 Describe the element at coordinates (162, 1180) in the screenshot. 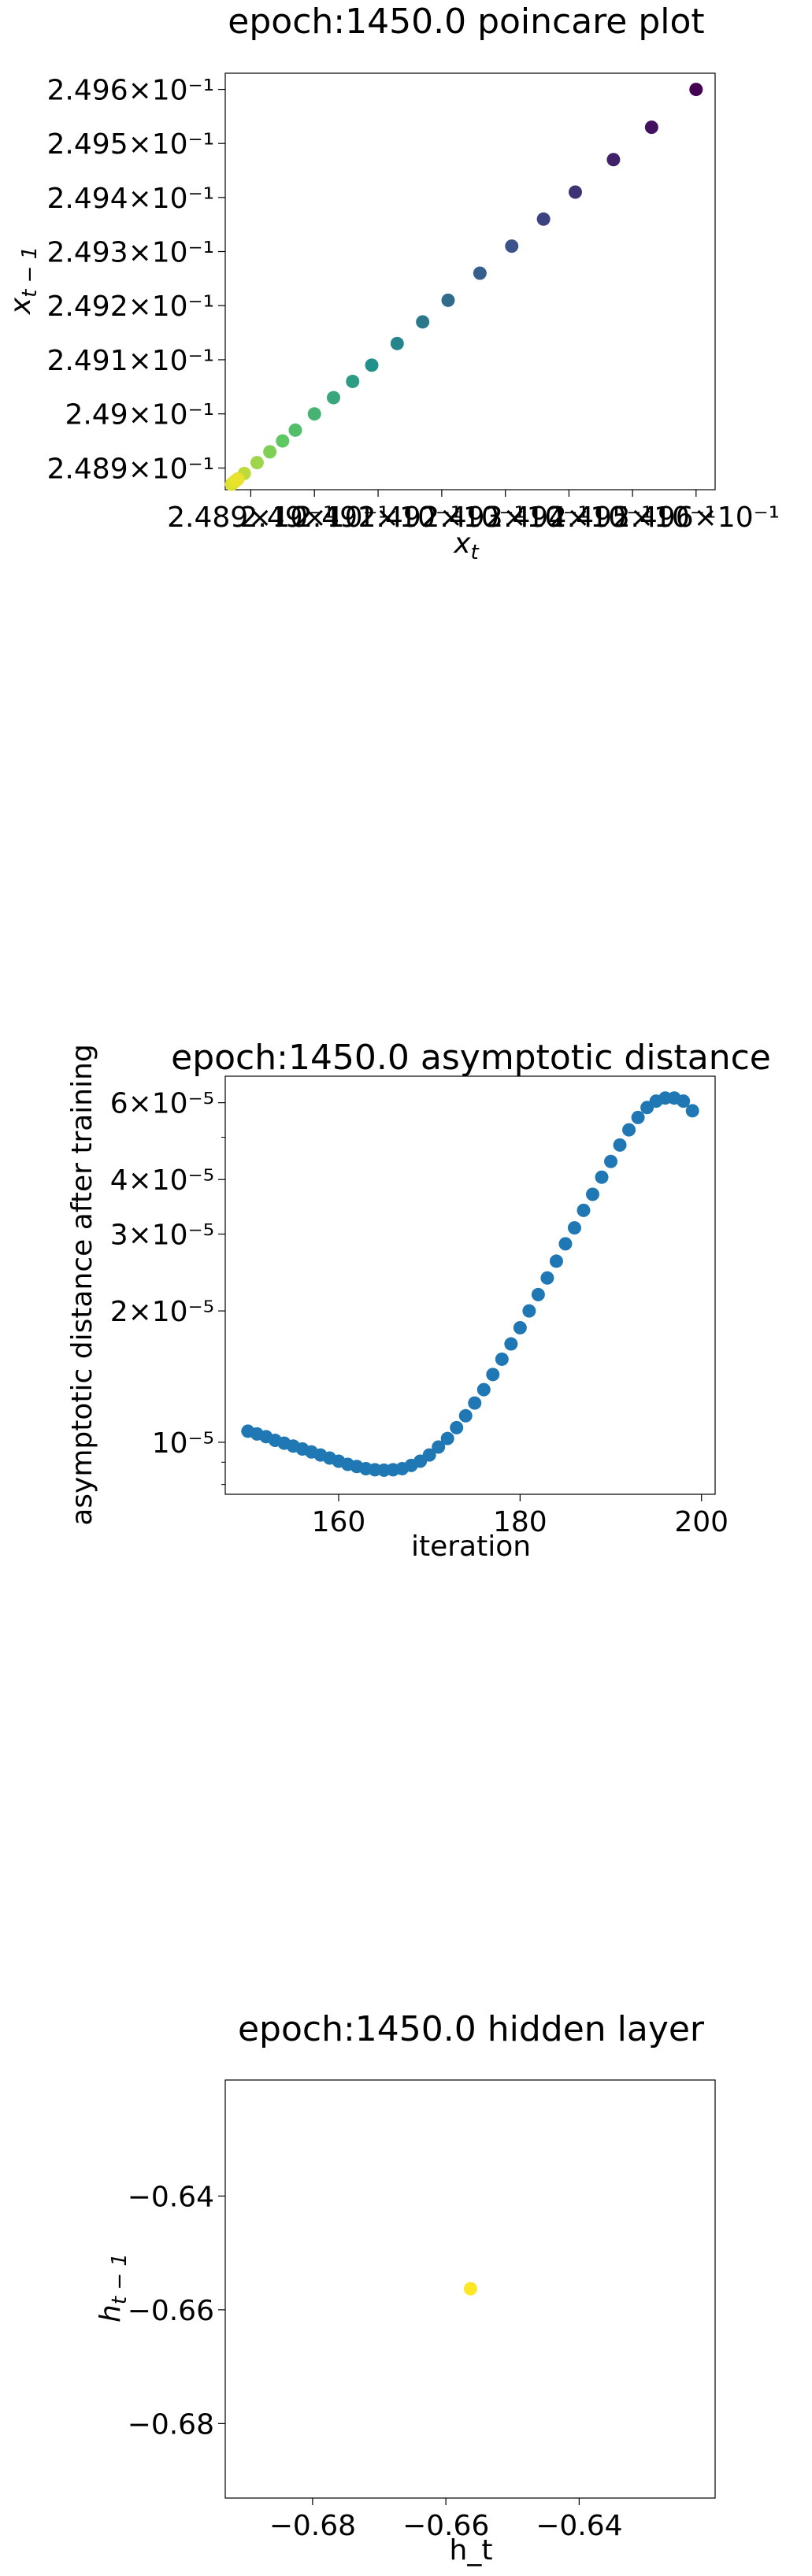

I see `y-tick-label: 4×10⁻⁵` at that location.